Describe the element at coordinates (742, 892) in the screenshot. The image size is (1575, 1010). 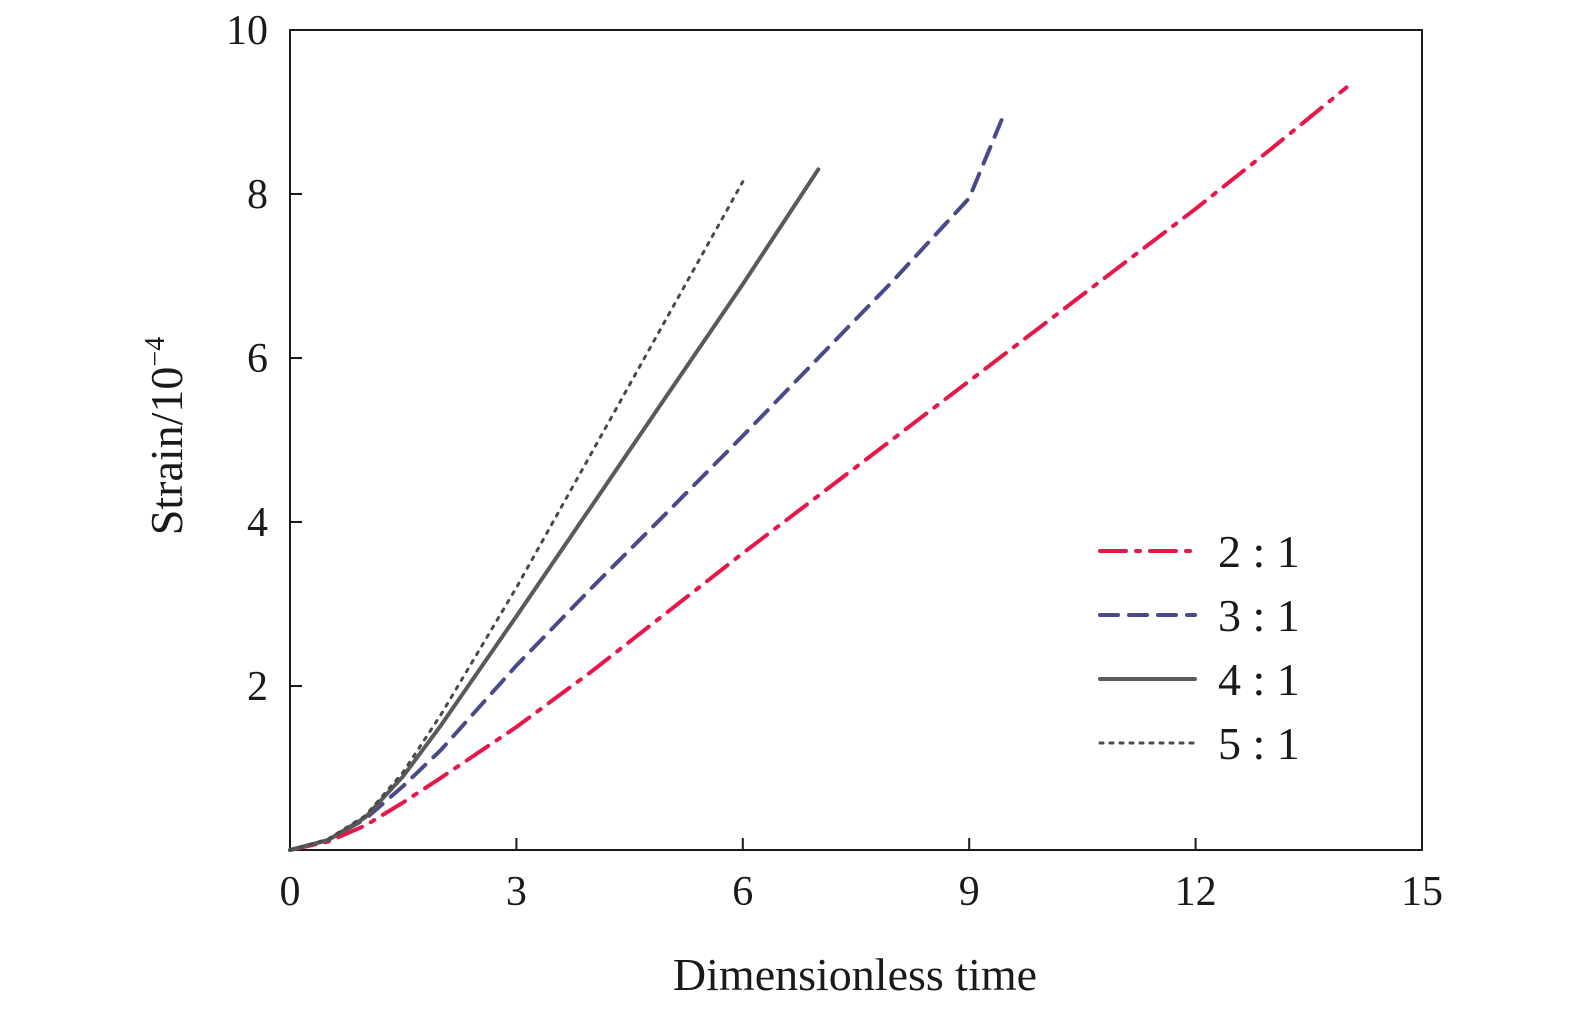
I see `x-tick-label: 6` at that location.